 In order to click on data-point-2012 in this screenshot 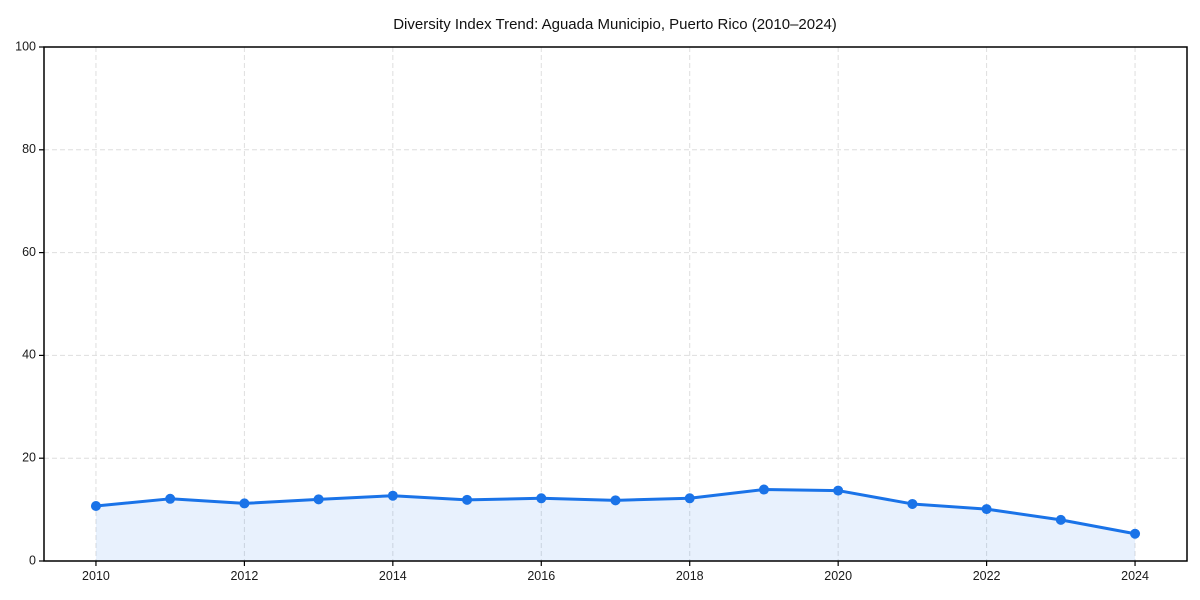, I will do `click(244, 503)`.